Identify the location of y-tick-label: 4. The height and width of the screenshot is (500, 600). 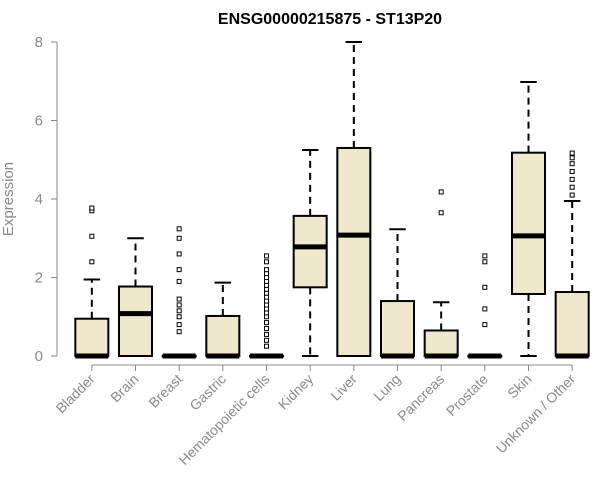
(39, 199).